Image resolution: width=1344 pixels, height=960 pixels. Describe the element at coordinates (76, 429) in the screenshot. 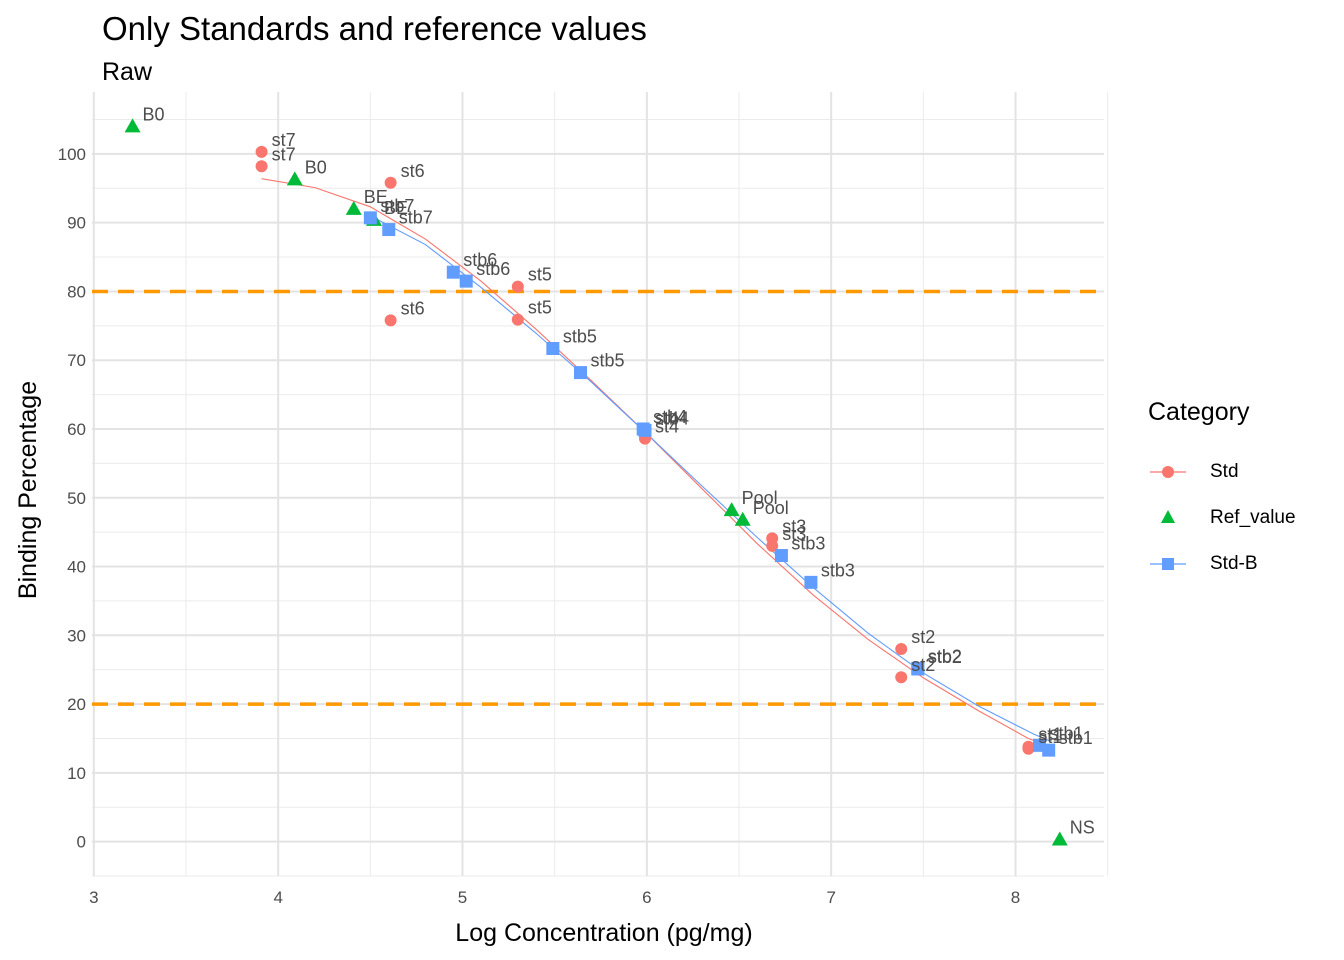

I see `y-tick-label: 60` at that location.